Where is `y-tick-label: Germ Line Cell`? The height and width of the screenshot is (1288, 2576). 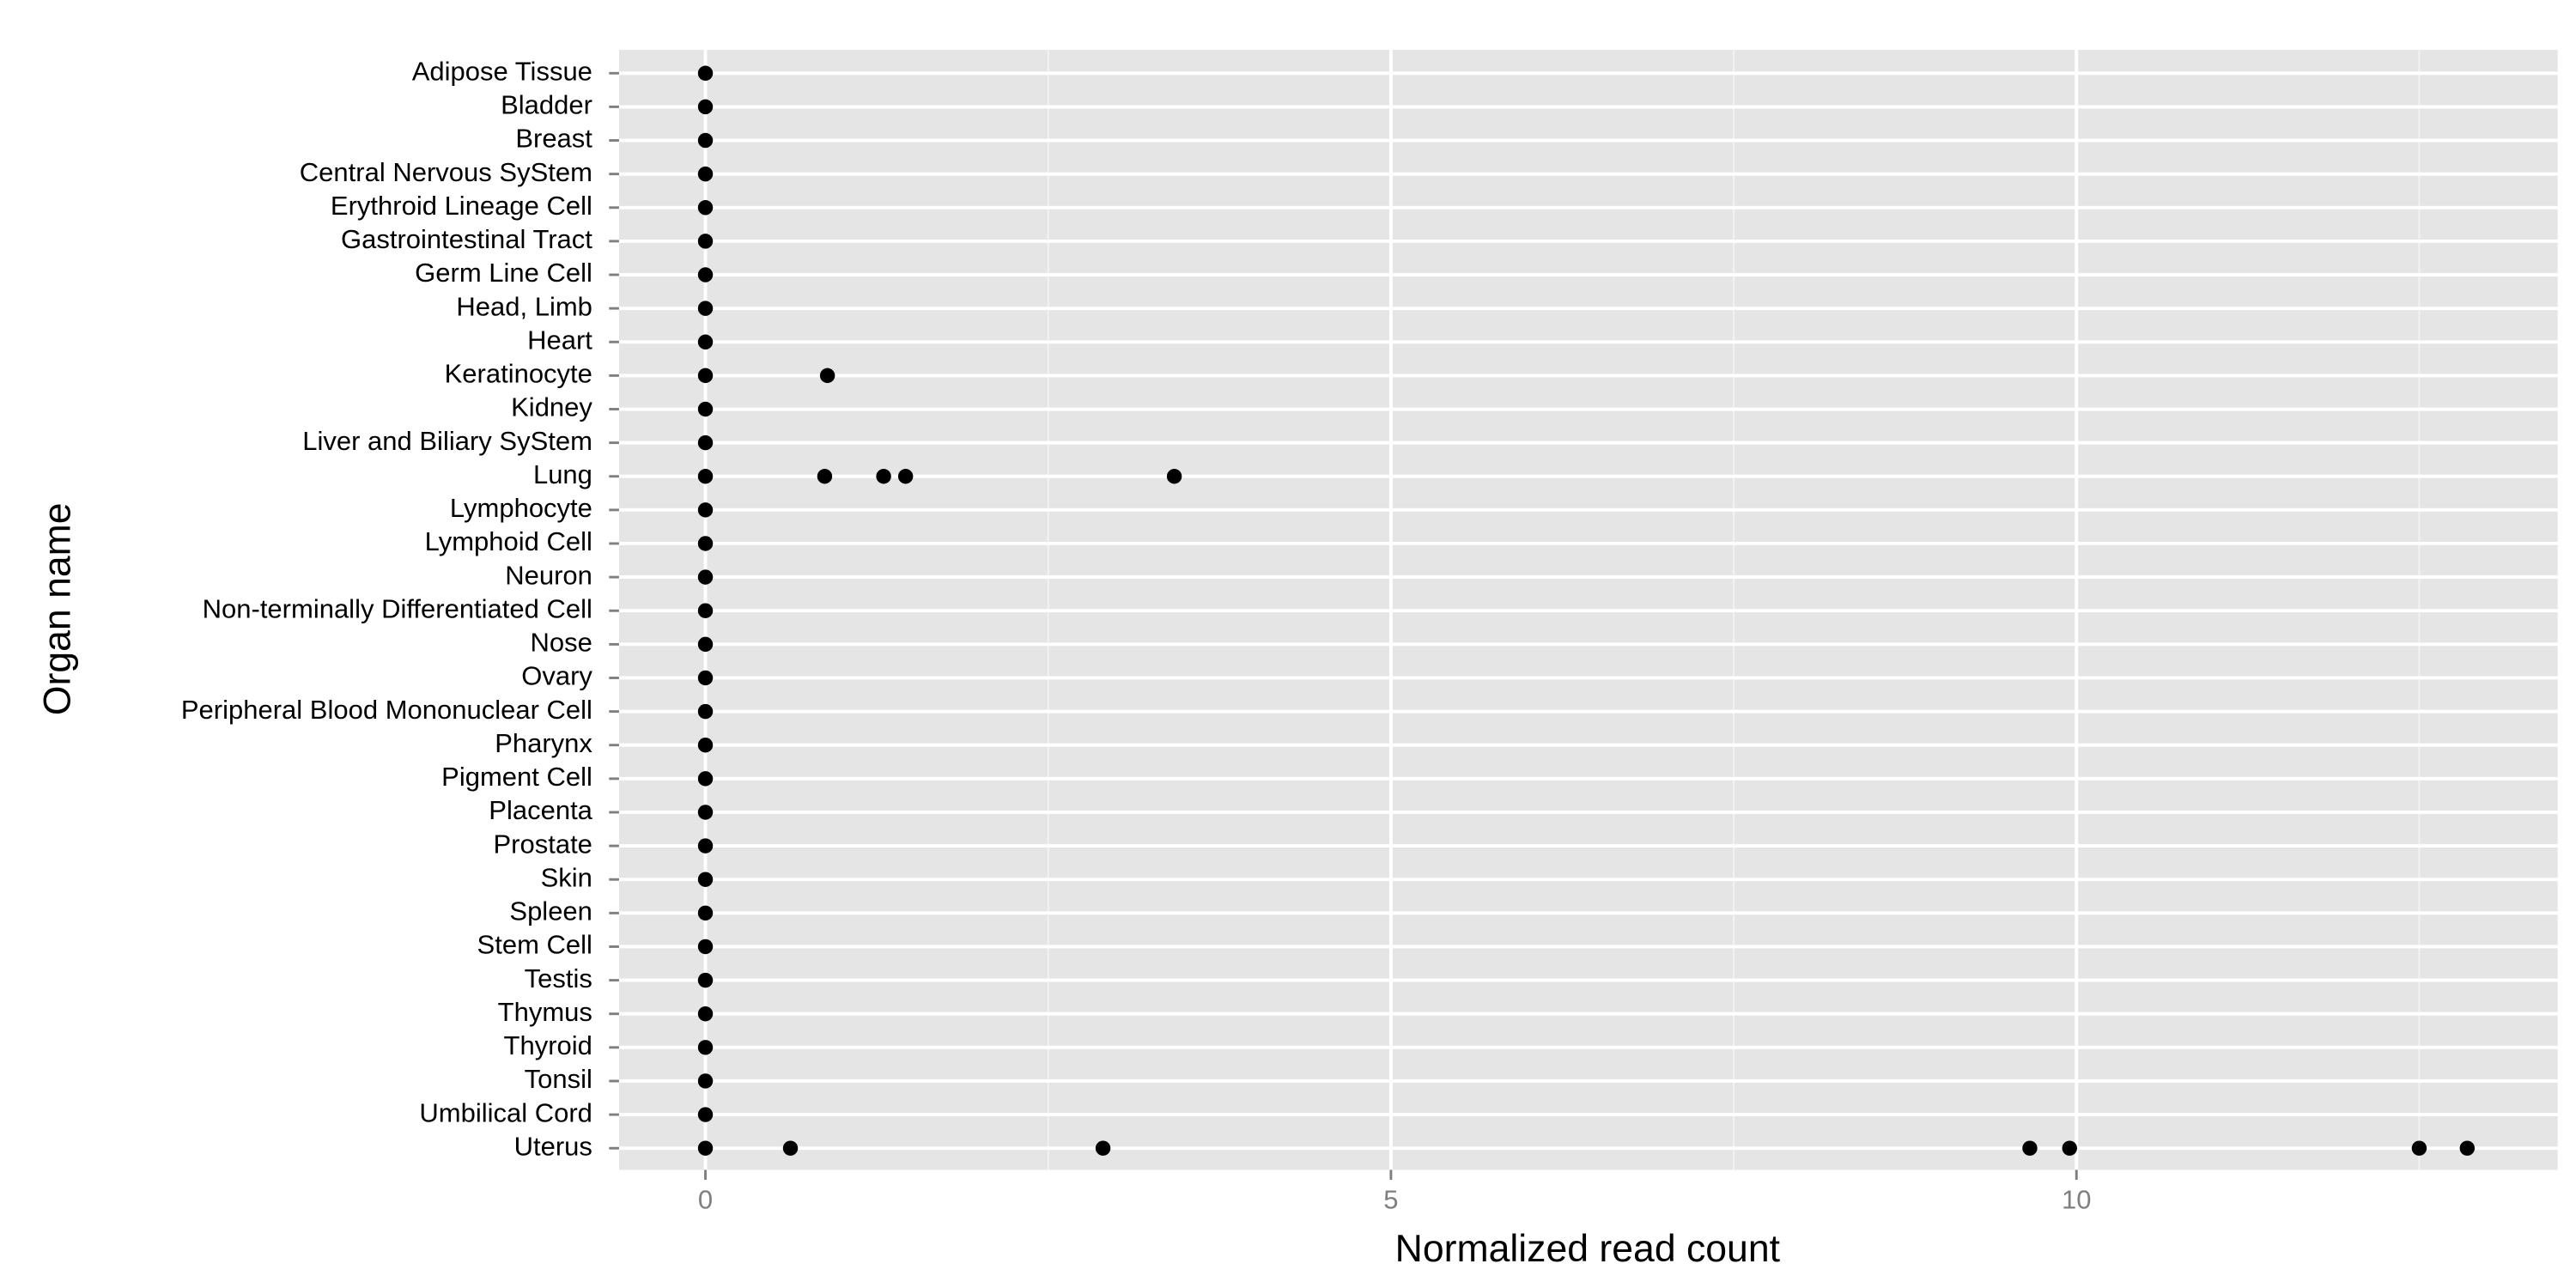 y-tick-label: Germ Line Cell is located at coordinates (503, 273).